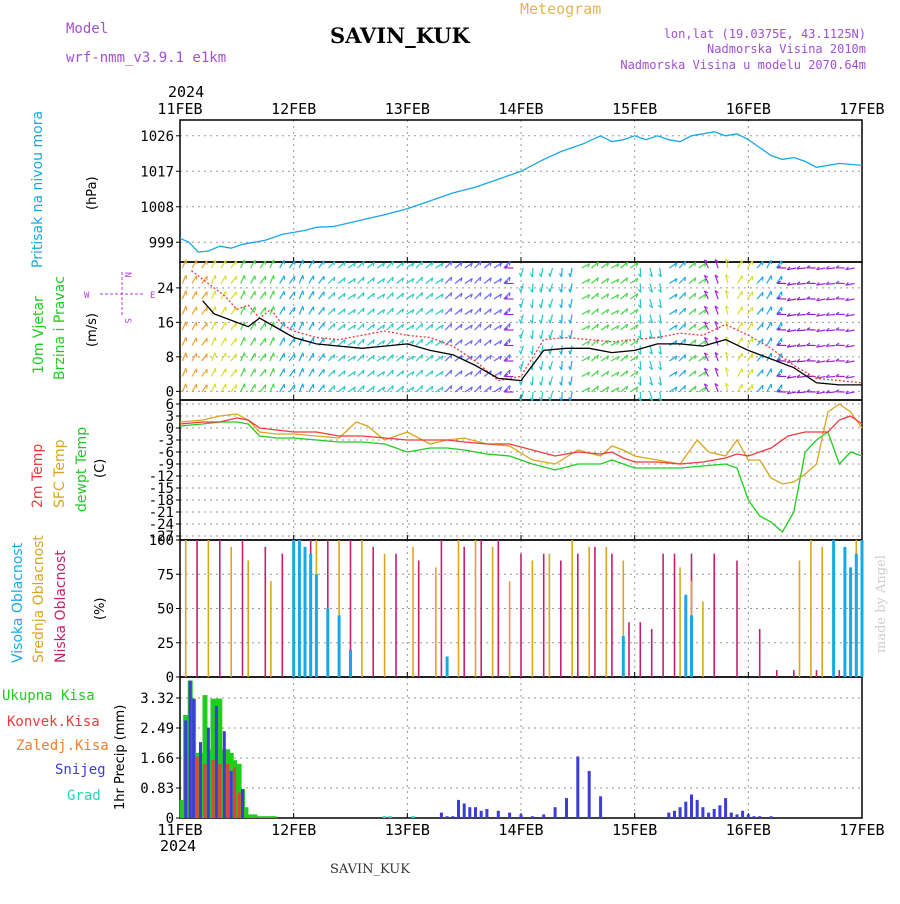 The height and width of the screenshot is (904, 900). What do you see at coordinates (127, 274) in the screenshot?
I see `compass-n: N` at bounding box center [127, 274].